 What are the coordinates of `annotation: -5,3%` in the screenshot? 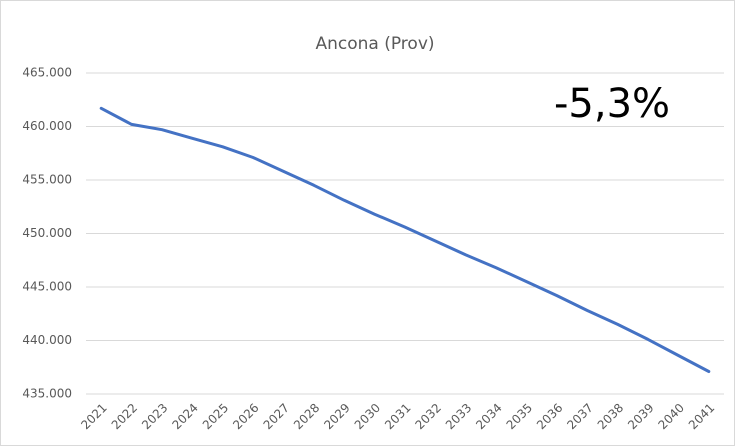 It's located at (612, 104).